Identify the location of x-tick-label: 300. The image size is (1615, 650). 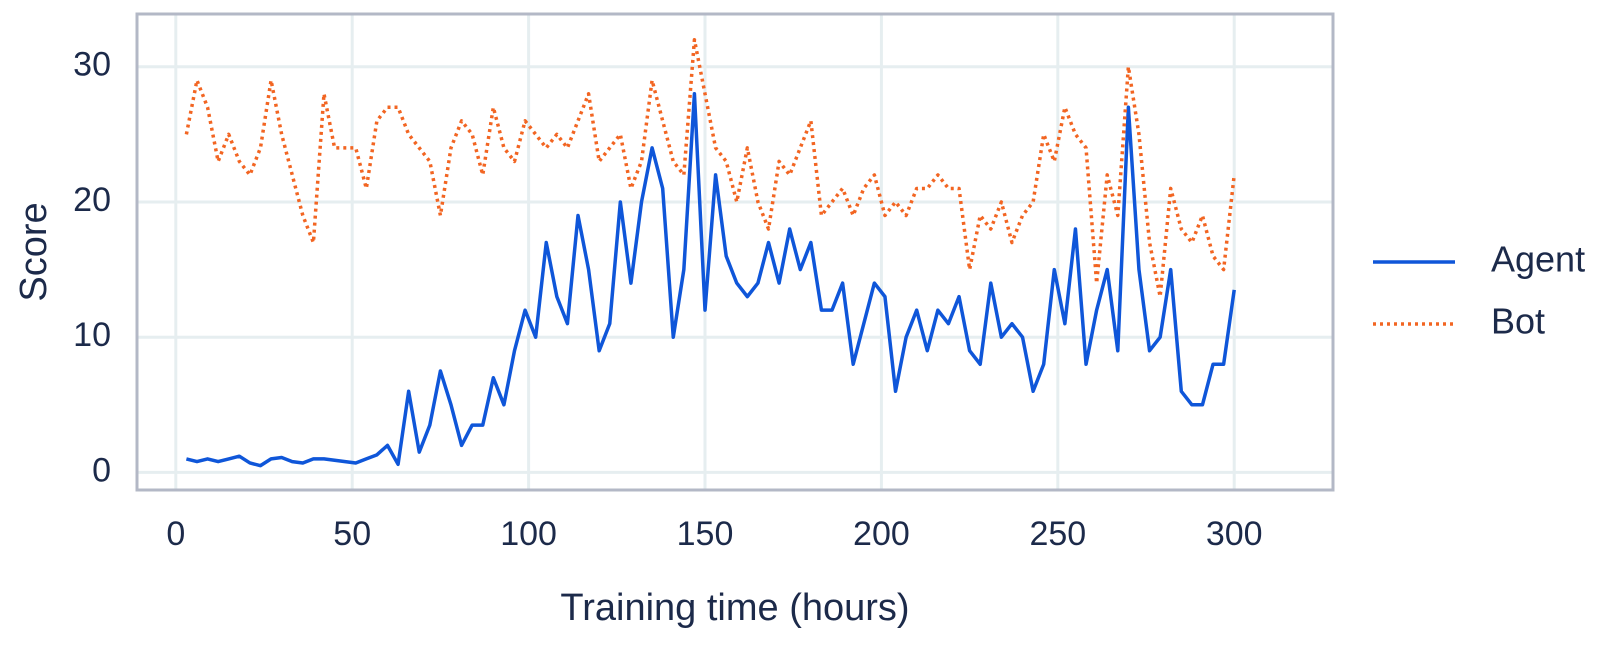
(1234, 534).